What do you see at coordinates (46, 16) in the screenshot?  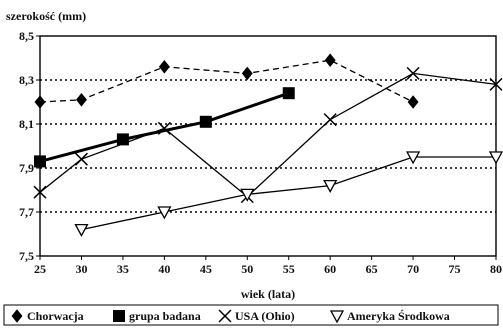 I see `y-axis-label: szerokość (mm)` at bounding box center [46, 16].